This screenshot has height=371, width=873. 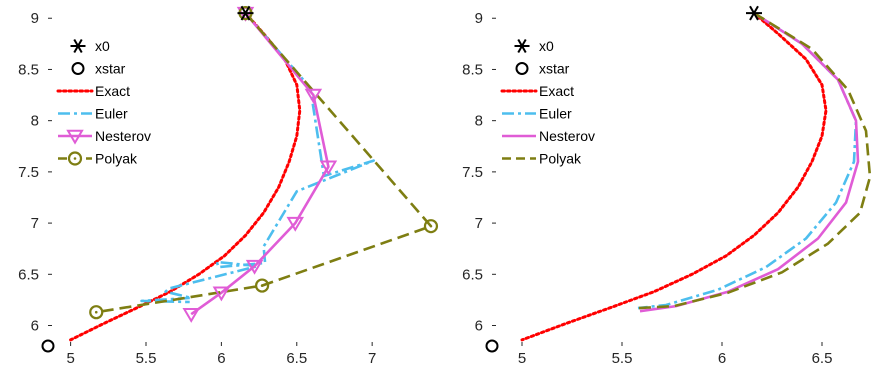 I want to click on x-tick-label: 7, so click(x=372, y=358).